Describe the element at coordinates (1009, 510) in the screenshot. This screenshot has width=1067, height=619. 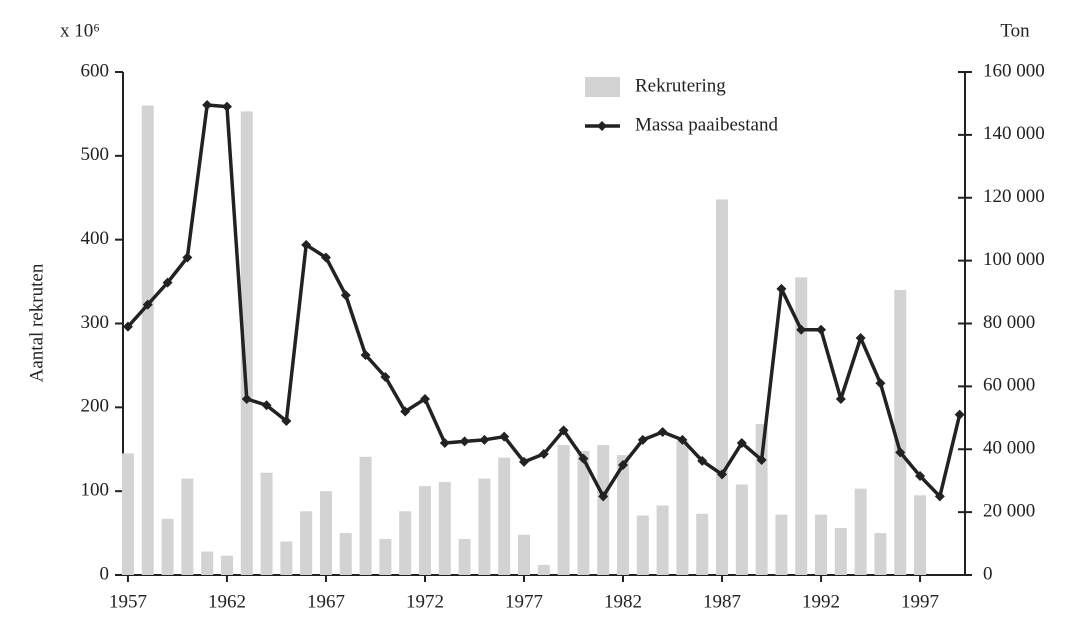
I see `y2-tick-label: 20 000` at that location.